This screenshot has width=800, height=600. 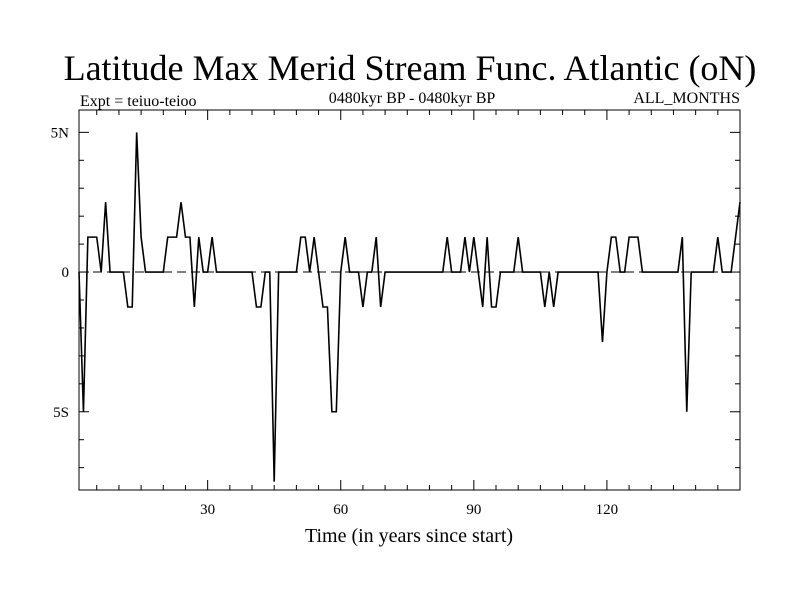 I want to click on experiment-label: Expt = teiuo-teioo, so click(x=138, y=101).